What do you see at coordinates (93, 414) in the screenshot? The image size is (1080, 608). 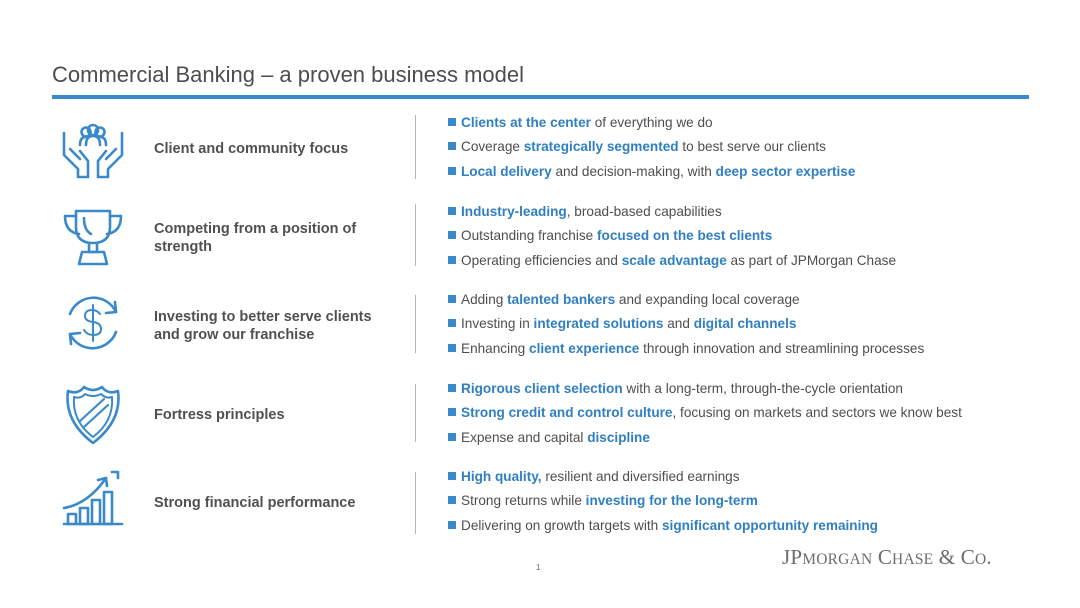 I see `shield-icon` at bounding box center [93, 414].